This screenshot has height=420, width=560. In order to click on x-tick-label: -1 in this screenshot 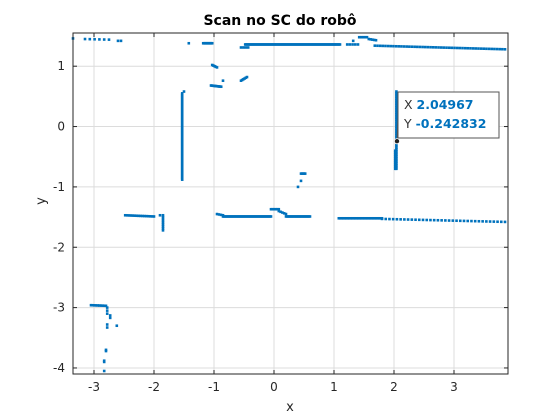, I will do `click(214, 387)`.